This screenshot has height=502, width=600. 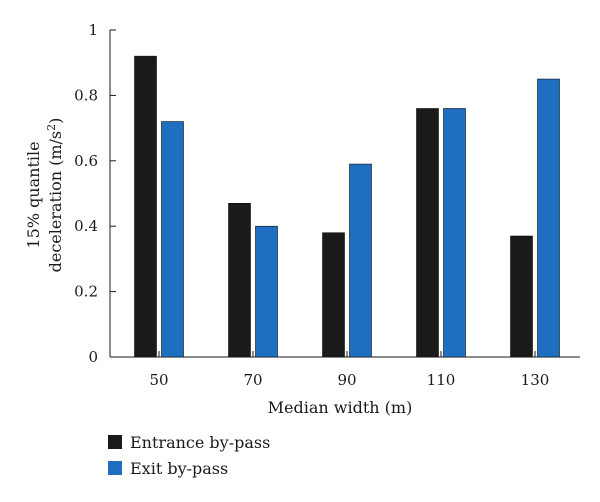 I want to click on legend-swatch-exit, so click(x=115, y=468).